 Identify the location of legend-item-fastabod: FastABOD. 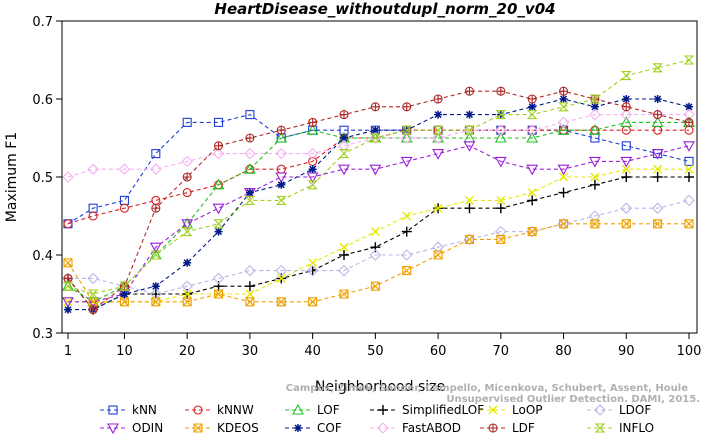
(415, 427).